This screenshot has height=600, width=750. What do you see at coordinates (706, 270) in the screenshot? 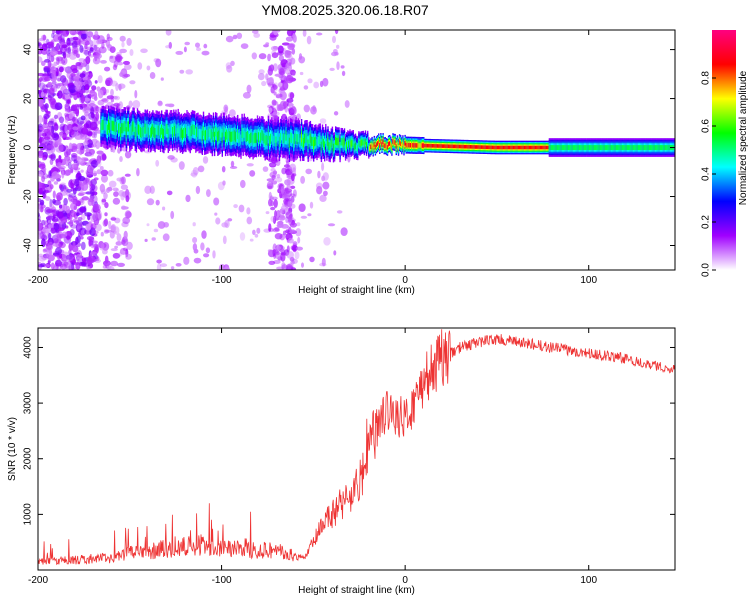
I see `colorbar-tick-label: 0.0` at bounding box center [706, 270].